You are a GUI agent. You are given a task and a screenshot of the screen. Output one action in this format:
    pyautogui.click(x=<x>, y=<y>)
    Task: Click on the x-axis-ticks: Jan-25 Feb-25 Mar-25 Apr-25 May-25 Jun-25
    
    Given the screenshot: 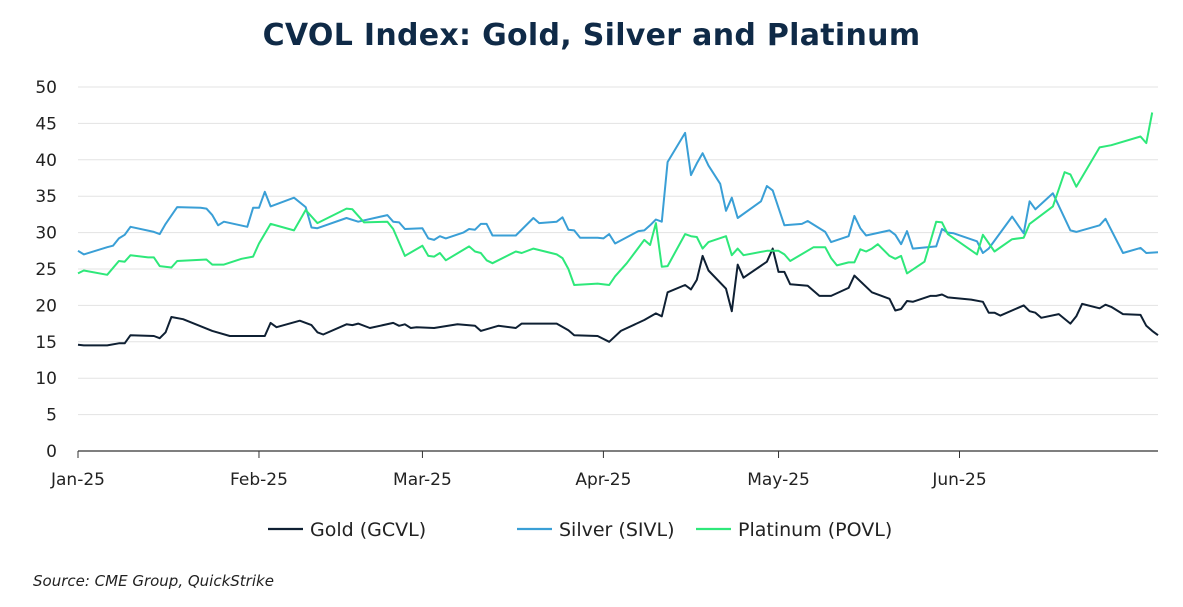 What is the action you would take?
    pyautogui.click(x=518, y=470)
    